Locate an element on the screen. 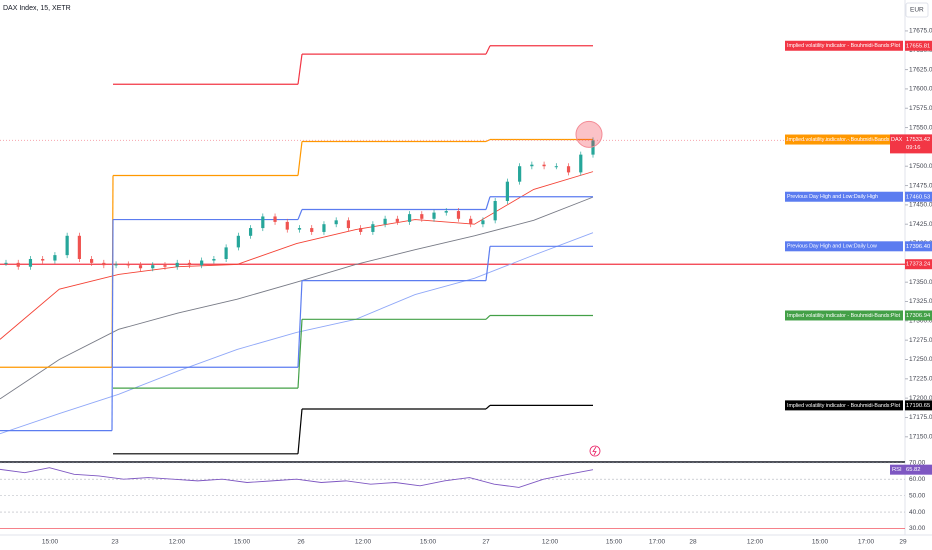 The image size is (932, 550). y-tick-label: 17350.00 is located at coordinates (920, 282).